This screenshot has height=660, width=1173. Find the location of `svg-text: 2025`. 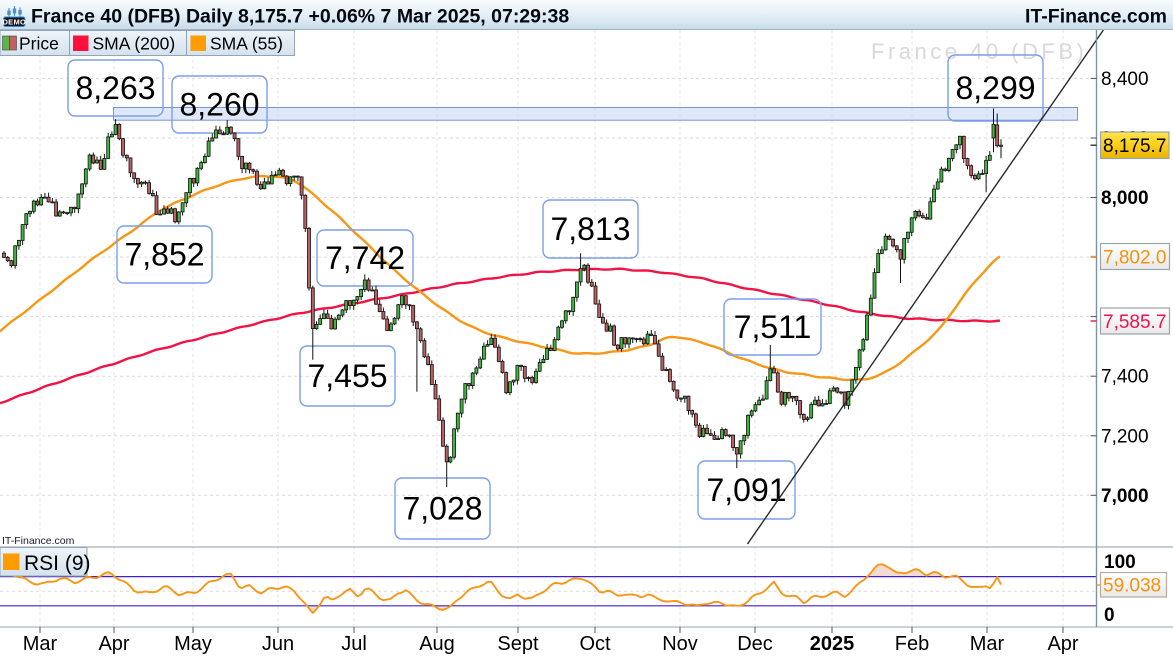

svg-text: 2025 is located at coordinates (832, 644).